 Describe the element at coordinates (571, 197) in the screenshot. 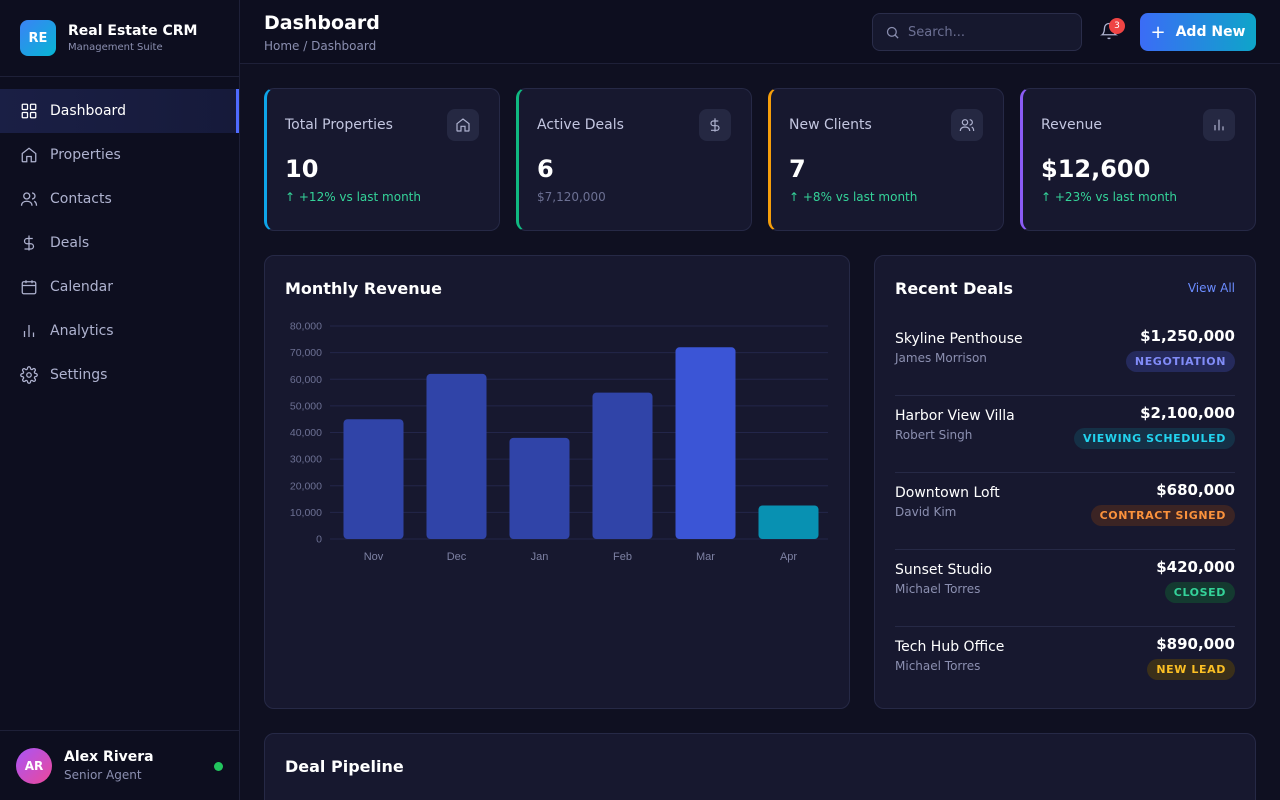

I see `stat-subtext: $7,120,000` at that location.